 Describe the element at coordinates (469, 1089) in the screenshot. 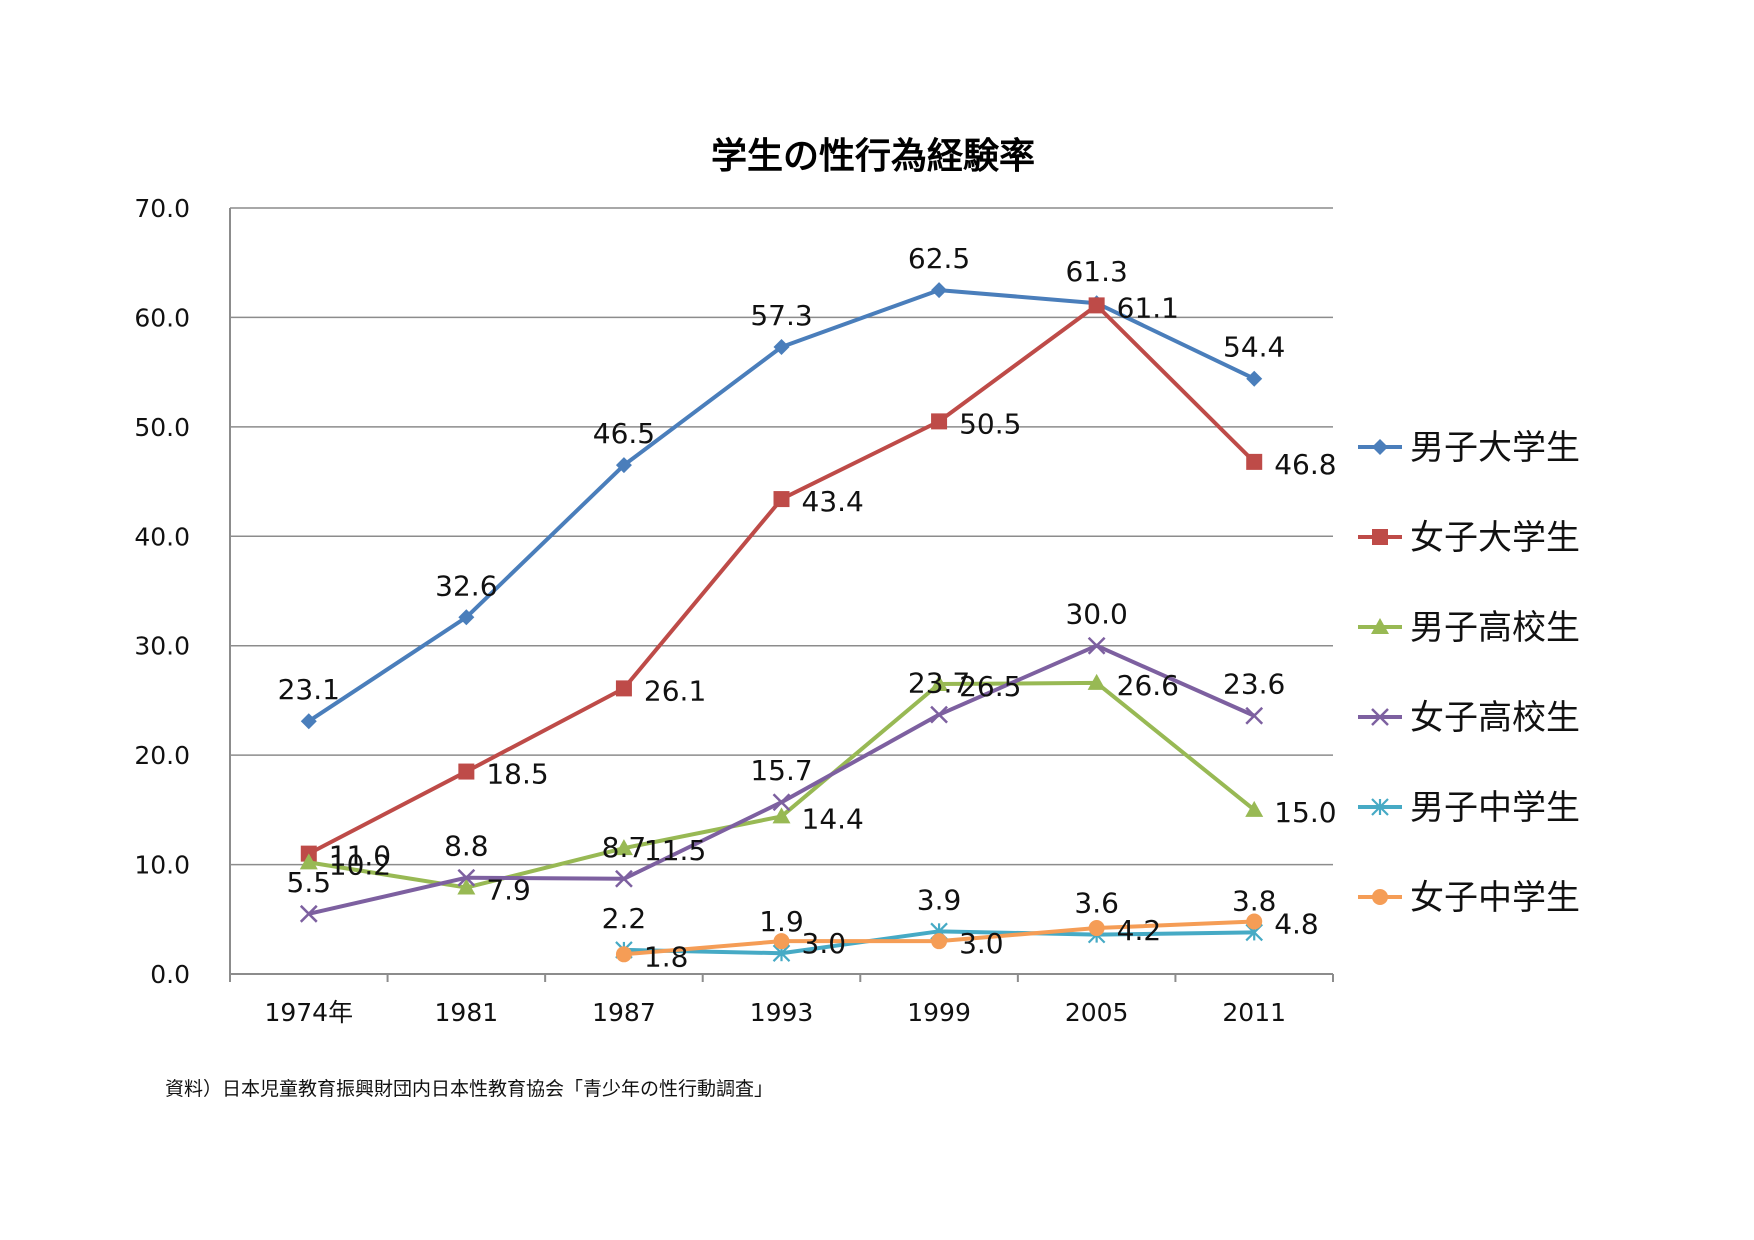

I see `source-note: 資料）日本児童教育振興財団内日本性教育協会「青少年の性行動調査」` at that location.